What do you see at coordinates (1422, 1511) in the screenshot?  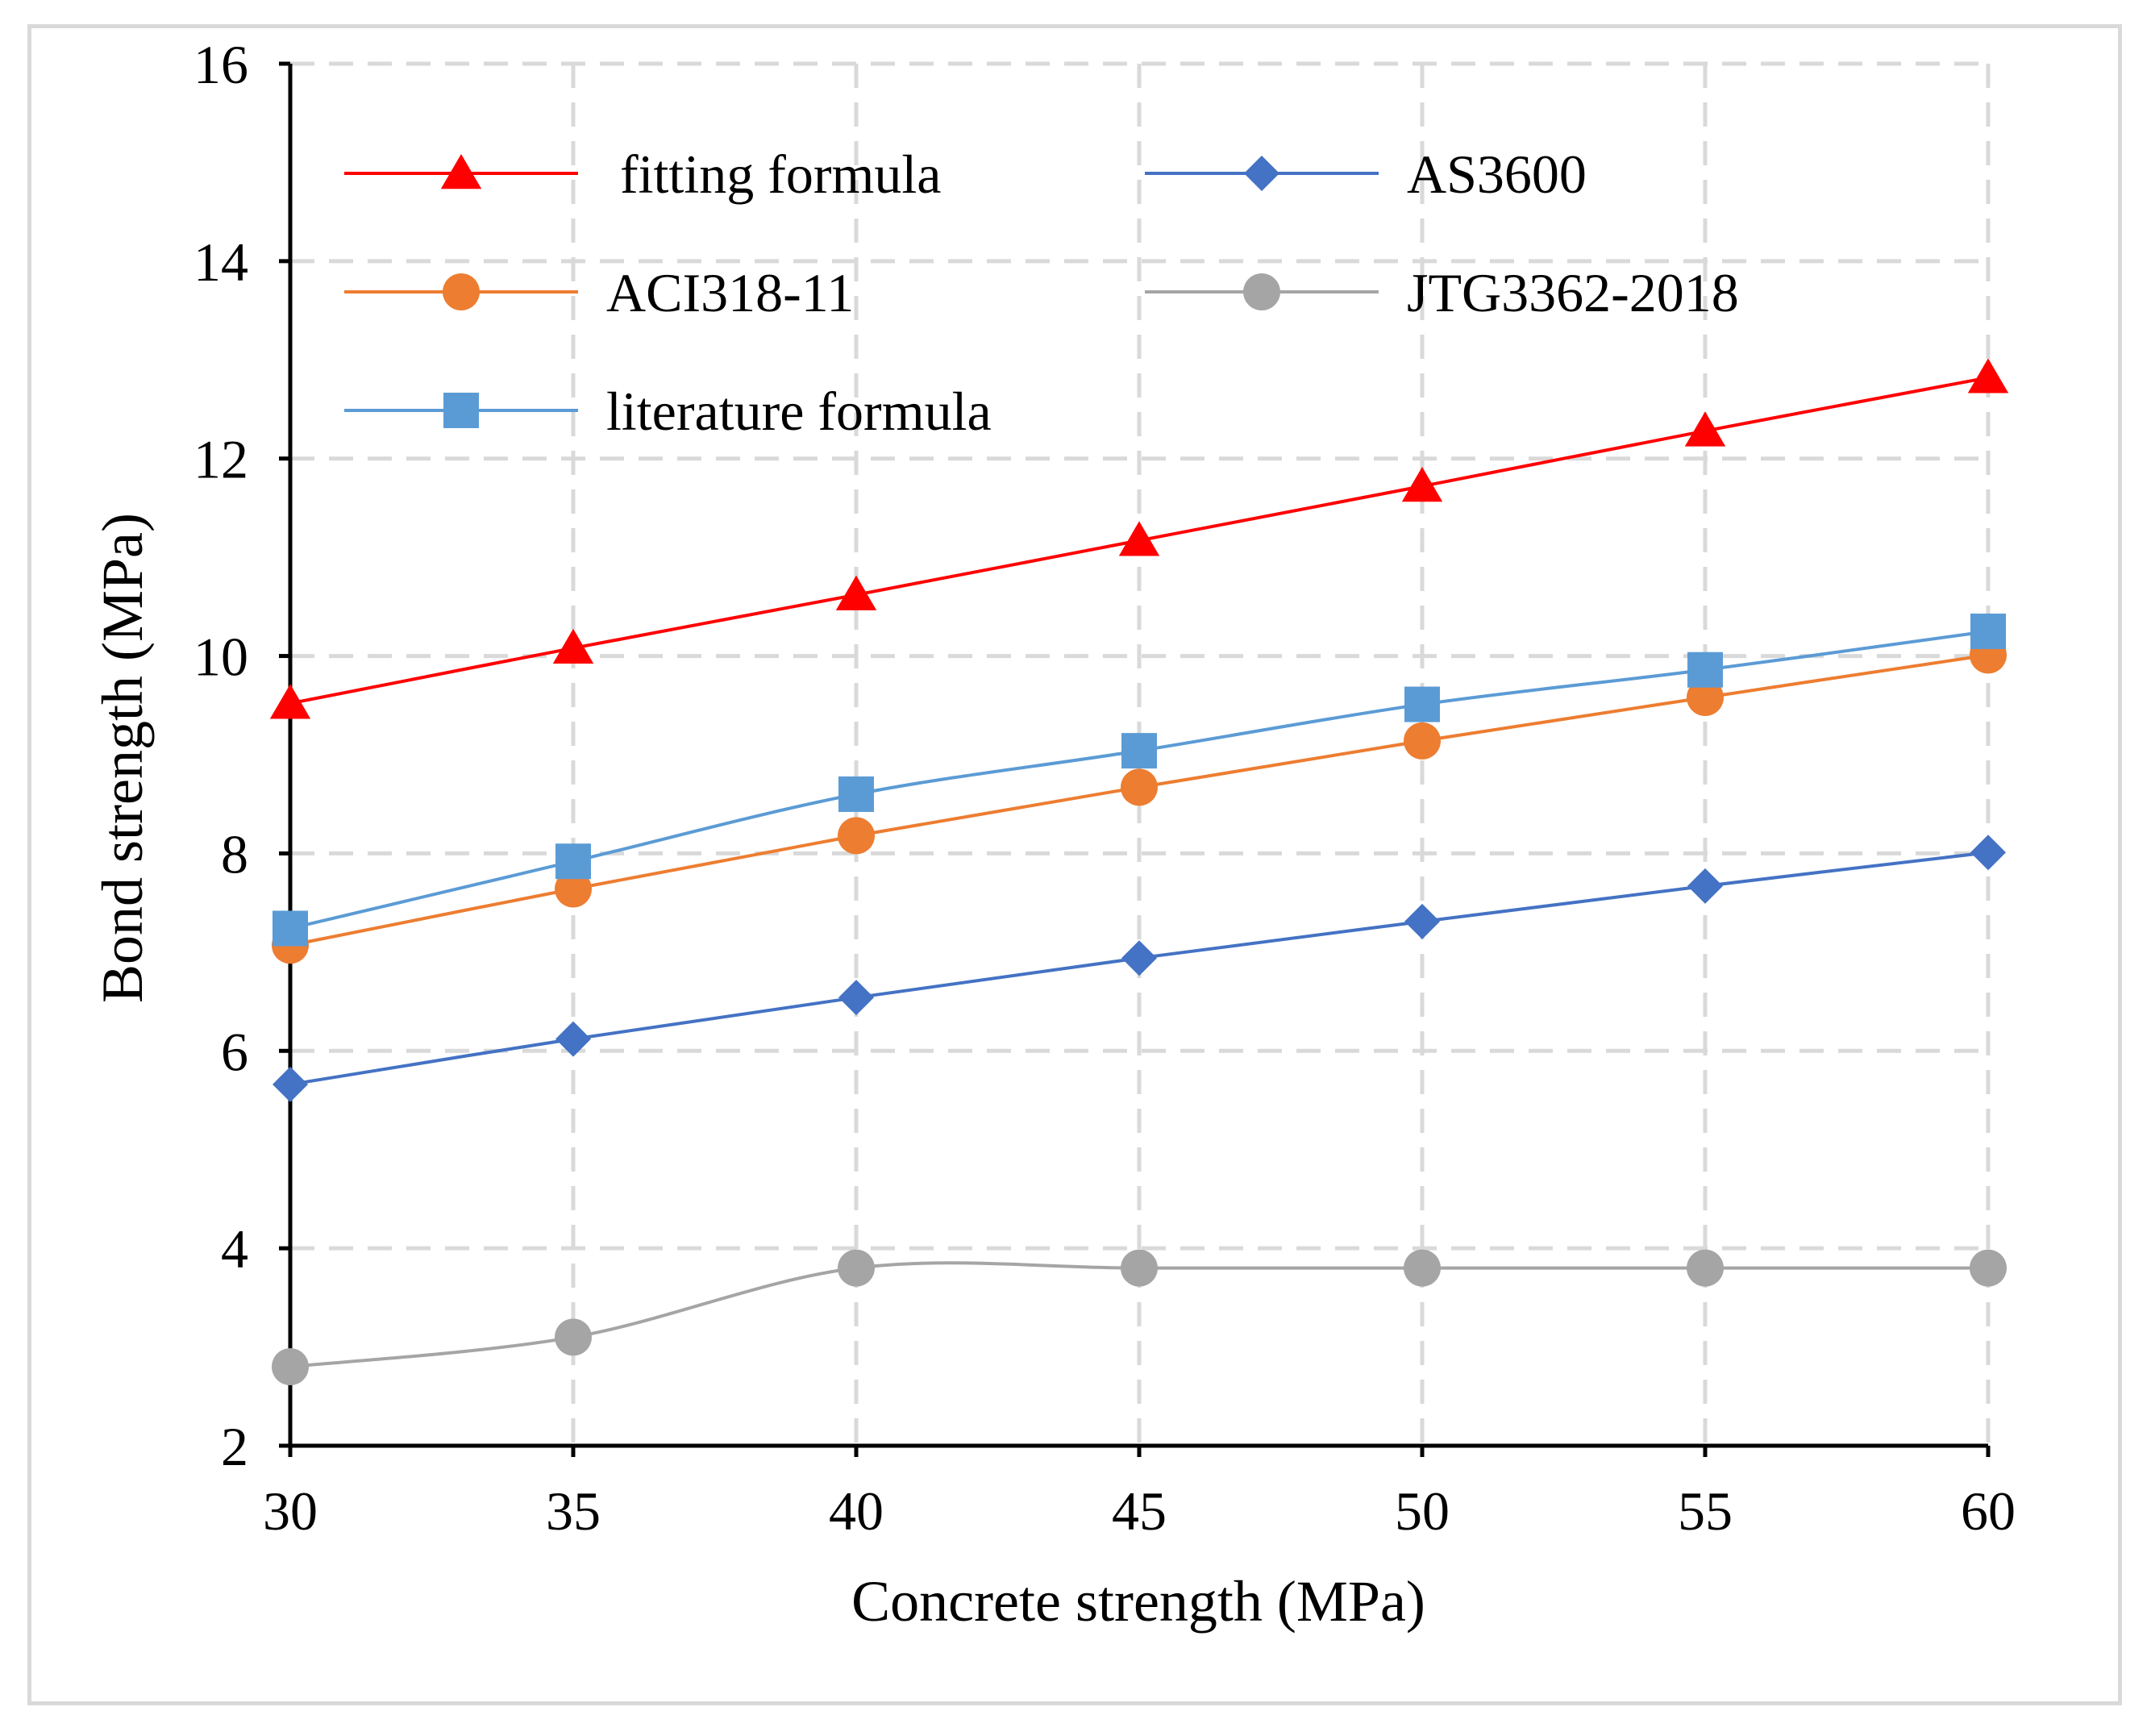 I see `x-tick-label: 50` at bounding box center [1422, 1511].